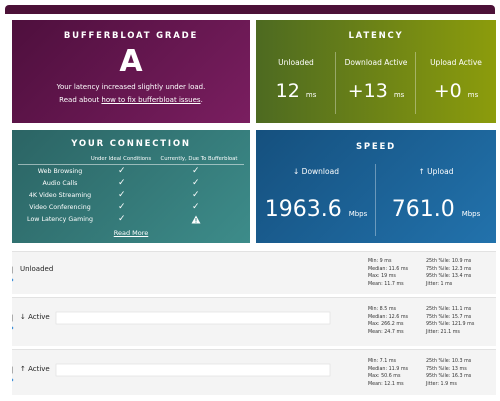 Image resolution: width=500 pixels, height=401 pixels. What do you see at coordinates (389, 332) in the screenshot?
I see `stat-value: 24.7` at bounding box center [389, 332].